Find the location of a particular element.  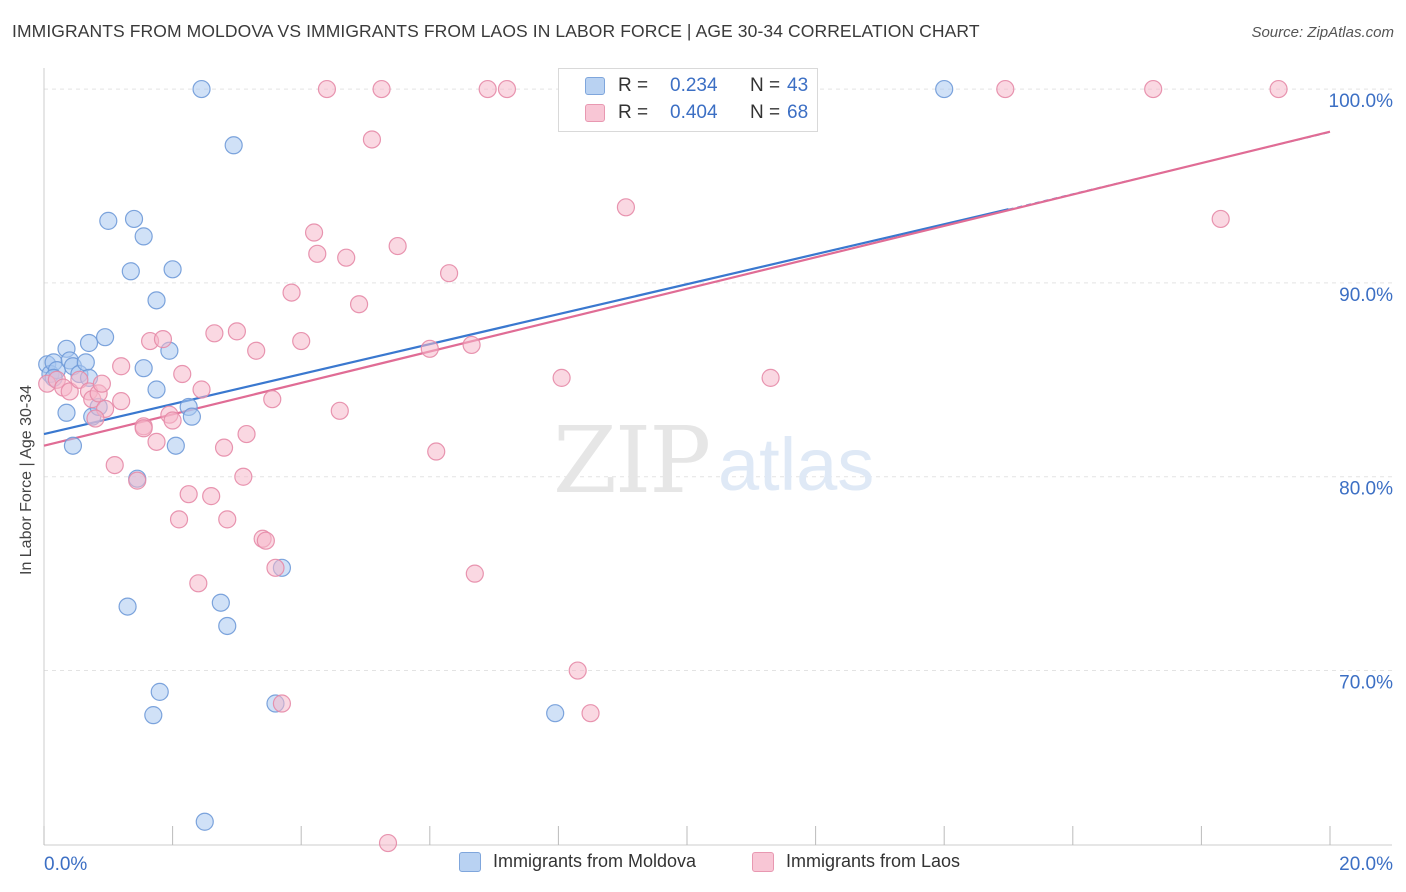

x-tick-label: 20.0% is located at coordinates (1366, 864).